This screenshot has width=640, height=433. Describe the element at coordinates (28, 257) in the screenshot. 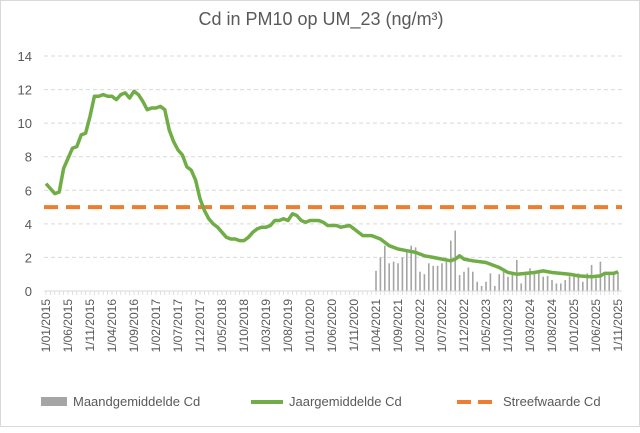

I see `y-tick-label: 2` at that location.